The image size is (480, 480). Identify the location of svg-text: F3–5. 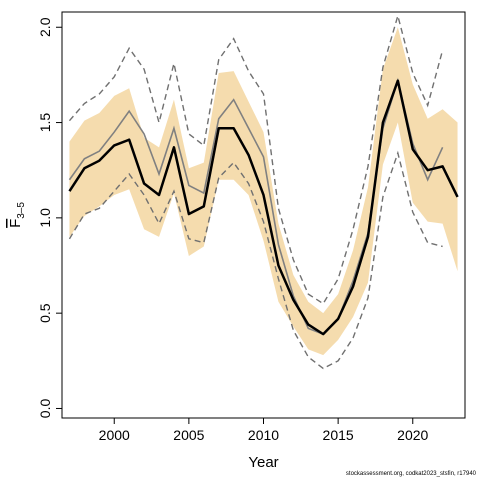
(17, 215).